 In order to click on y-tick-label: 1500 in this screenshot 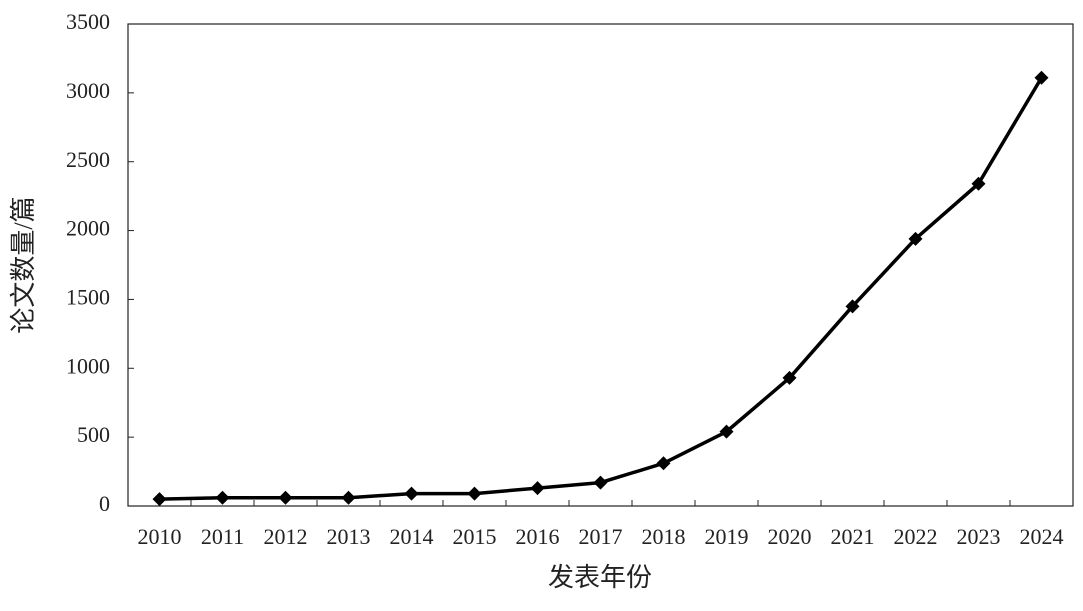, I will do `click(88, 296)`.